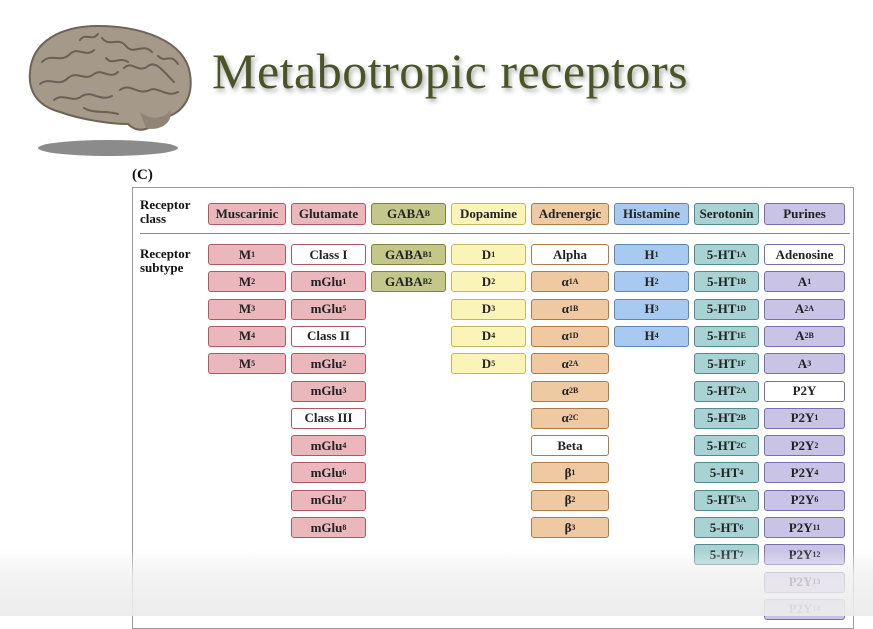 The image size is (873, 629). Describe the element at coordinates (726, 527) in the screenshot. I see `subtype-serotonin-5-ht6: 5-HT 6` at that location.